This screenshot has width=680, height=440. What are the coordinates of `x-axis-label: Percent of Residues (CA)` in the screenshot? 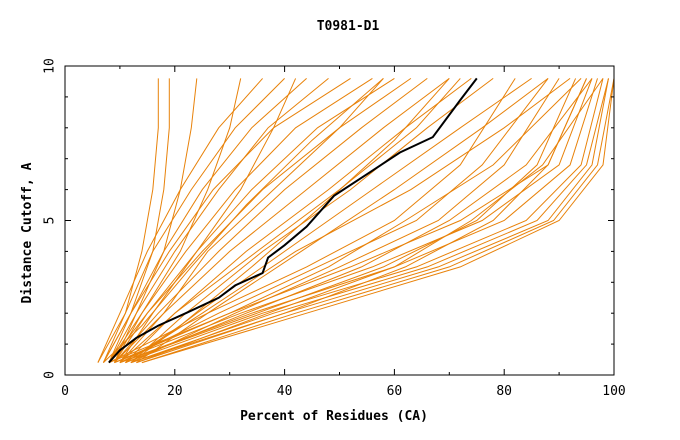 It's located at (334, 416).